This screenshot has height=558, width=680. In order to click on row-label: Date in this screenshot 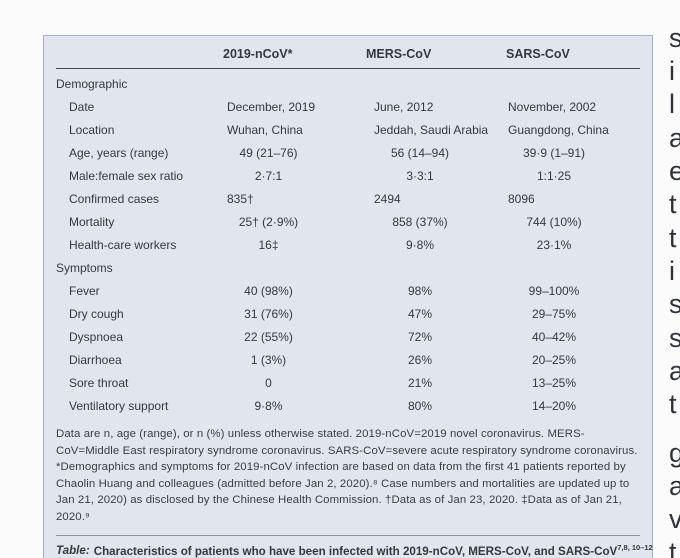, I will do `click(82, 106)`.